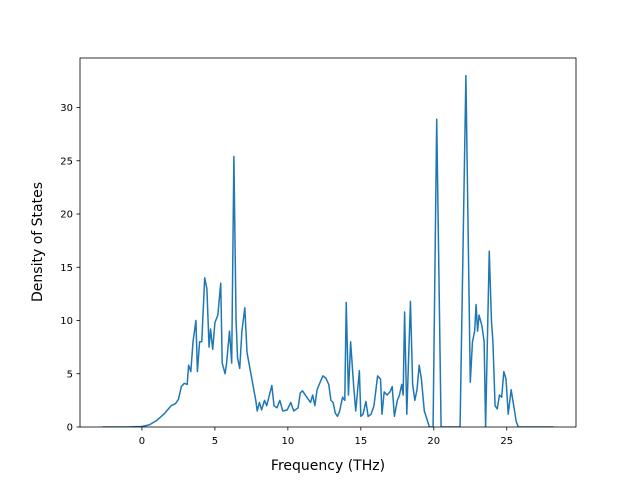 This screenshot has height=480, width=640. What do you see at coordinates (506, 441) in the screenshot?
I see `x-tick-label: 25` at bounding box center [506, 441].